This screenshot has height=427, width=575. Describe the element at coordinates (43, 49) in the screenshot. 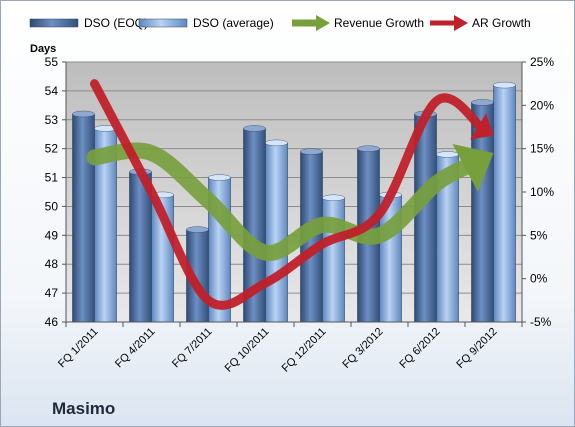

I see `y-axis-title: Days` at that location.